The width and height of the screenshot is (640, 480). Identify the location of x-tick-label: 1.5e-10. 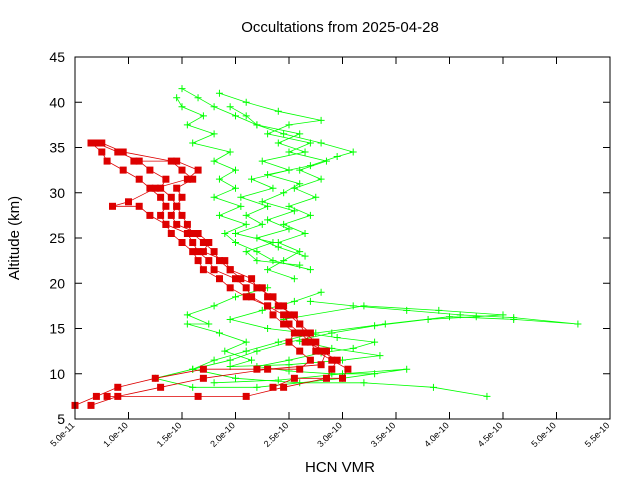
(169, 434).